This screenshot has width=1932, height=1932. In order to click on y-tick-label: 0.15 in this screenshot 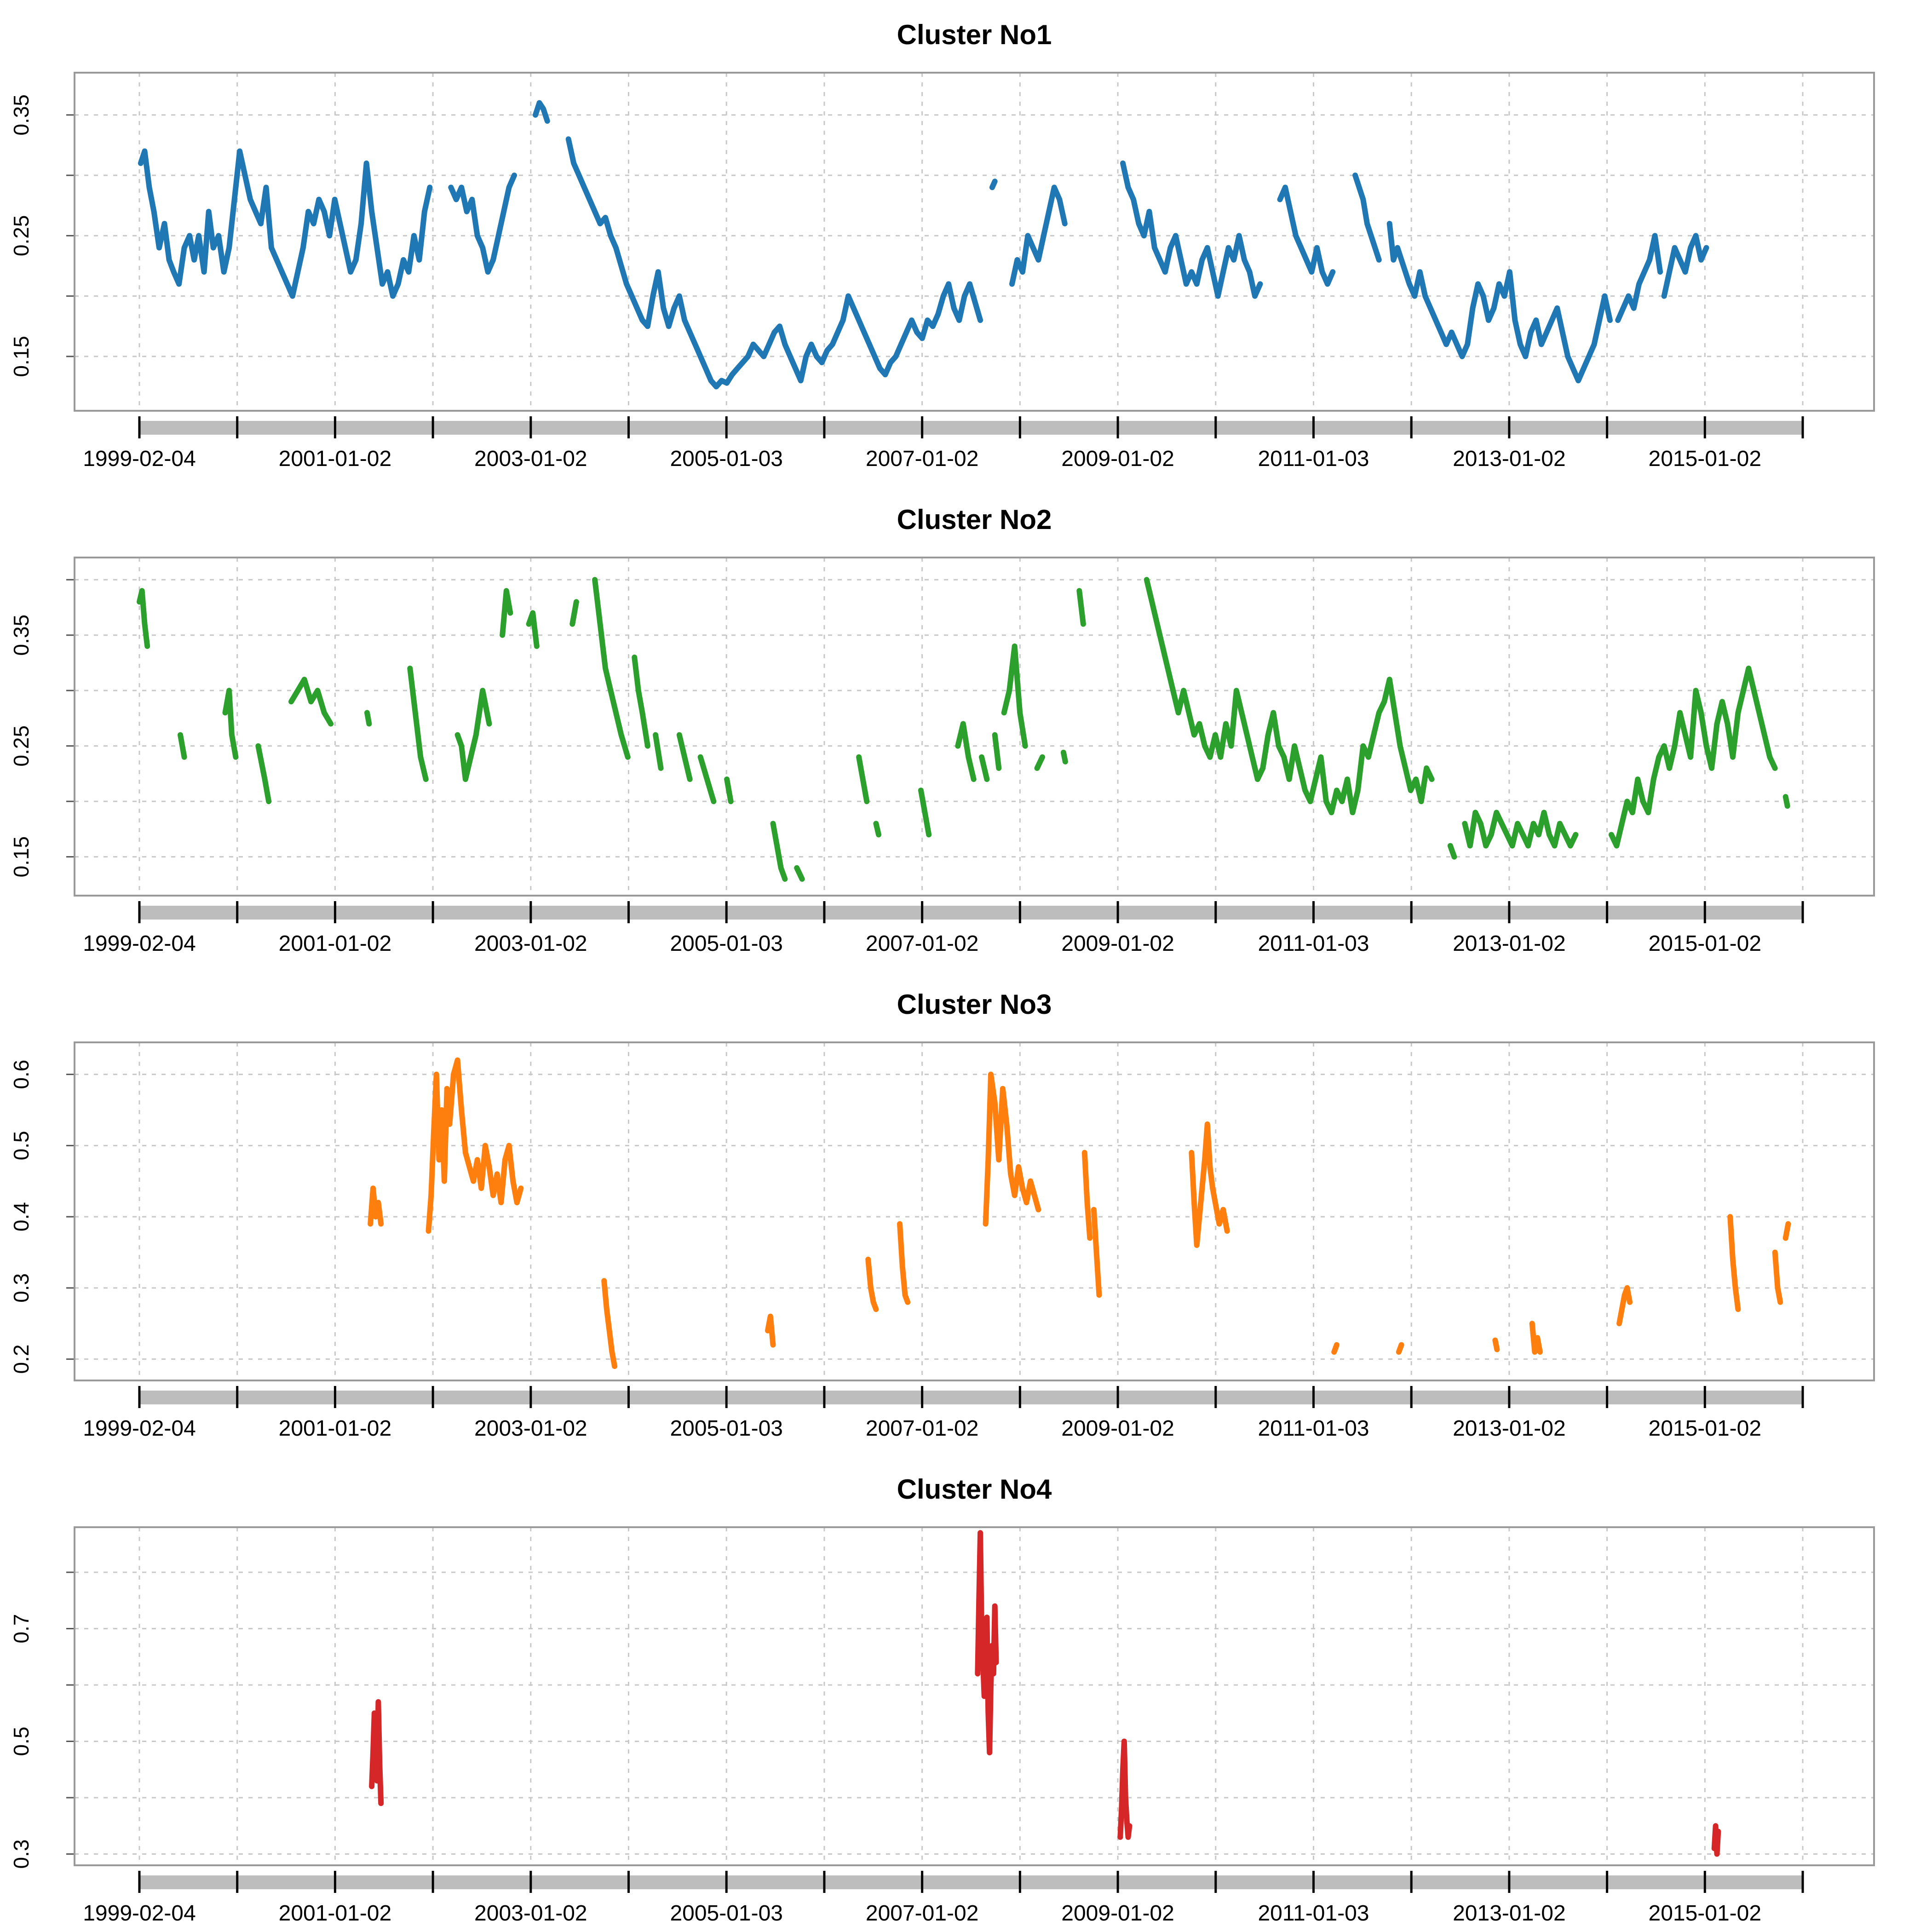, I will do `click(21, 356)`.